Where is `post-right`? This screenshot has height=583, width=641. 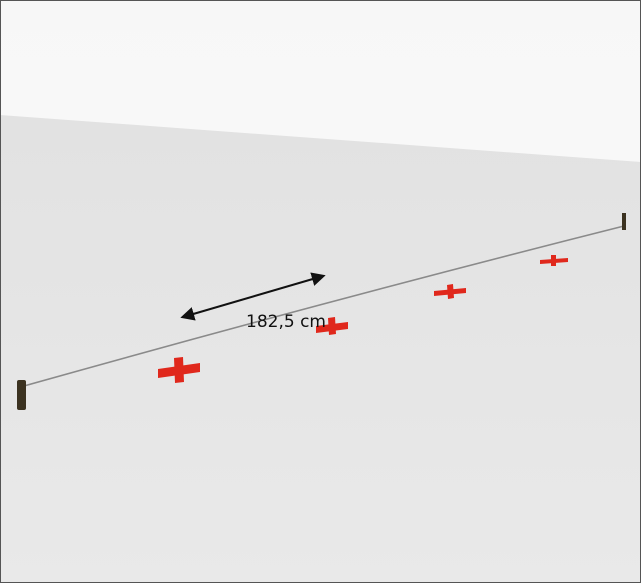
post-right is located at coordinates (624, 221).